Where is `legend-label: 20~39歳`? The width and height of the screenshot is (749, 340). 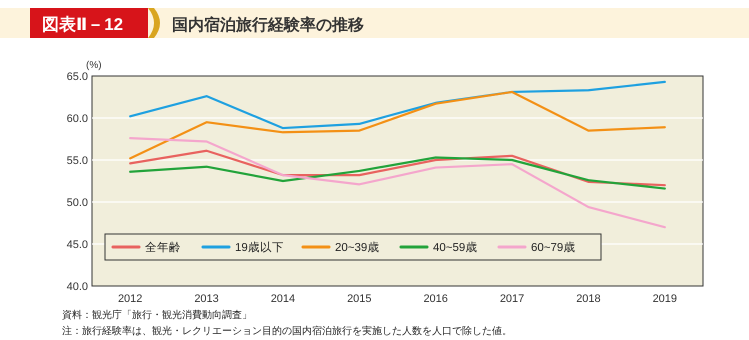 legend-label: 20~39歳 is located at coordinates (357, 247).